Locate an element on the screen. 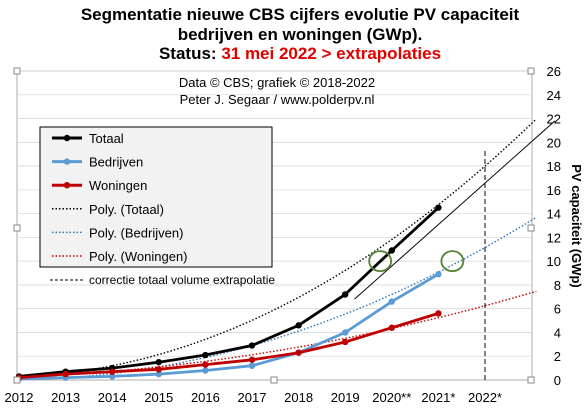 The image size is (585, 413). y-tick-label-26: 26 is located at coordinates (554, 71).